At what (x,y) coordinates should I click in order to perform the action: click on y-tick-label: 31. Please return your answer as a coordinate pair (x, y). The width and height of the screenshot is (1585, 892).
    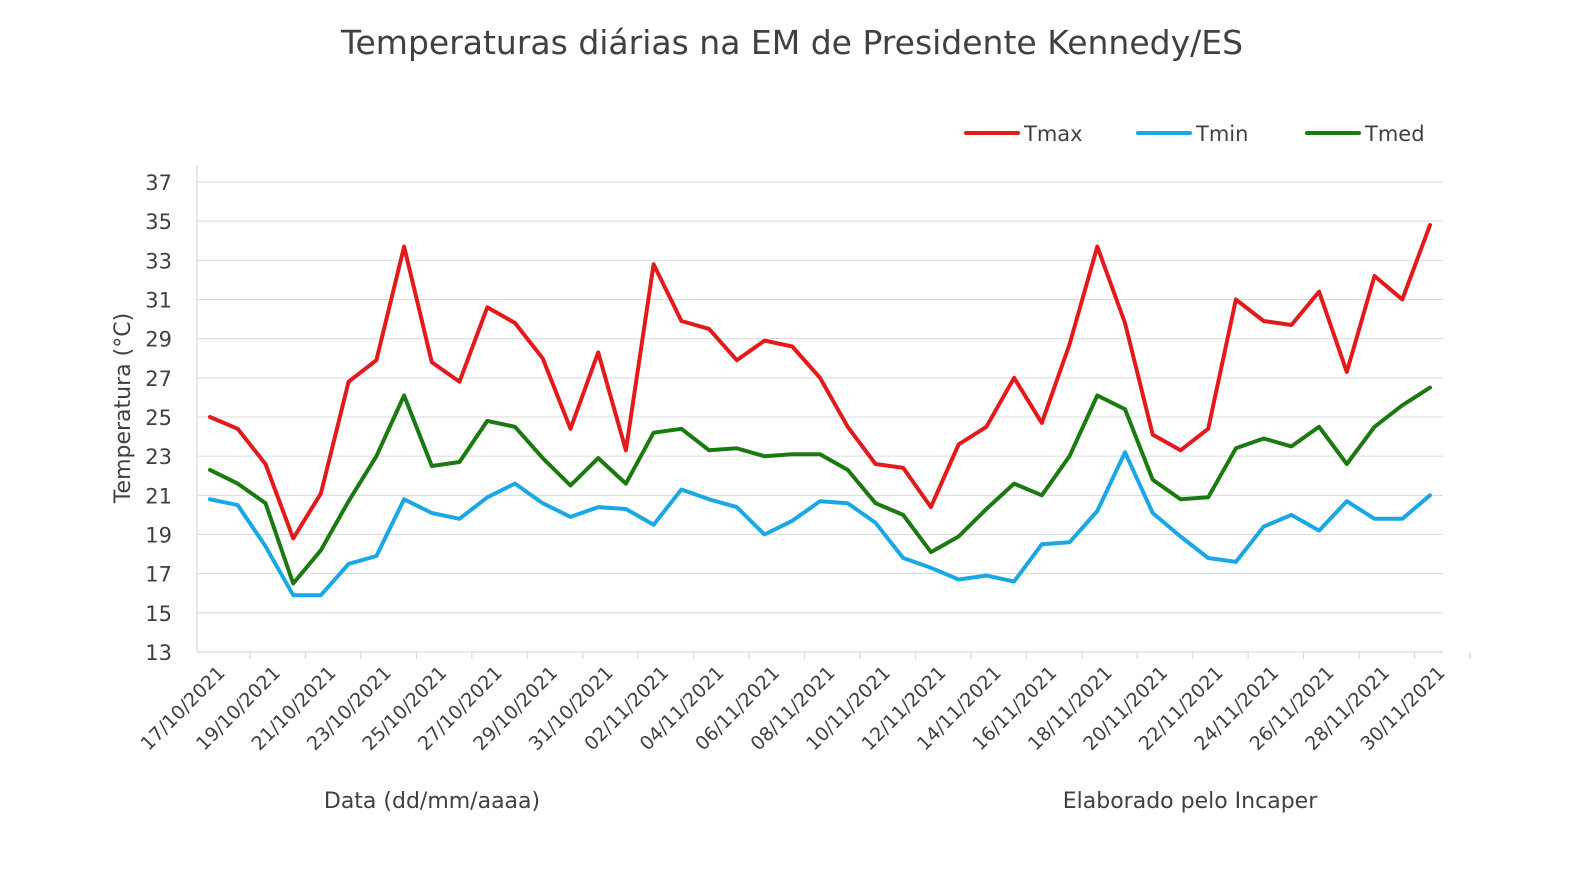
    Looking at the image, I should click on (158, 301).